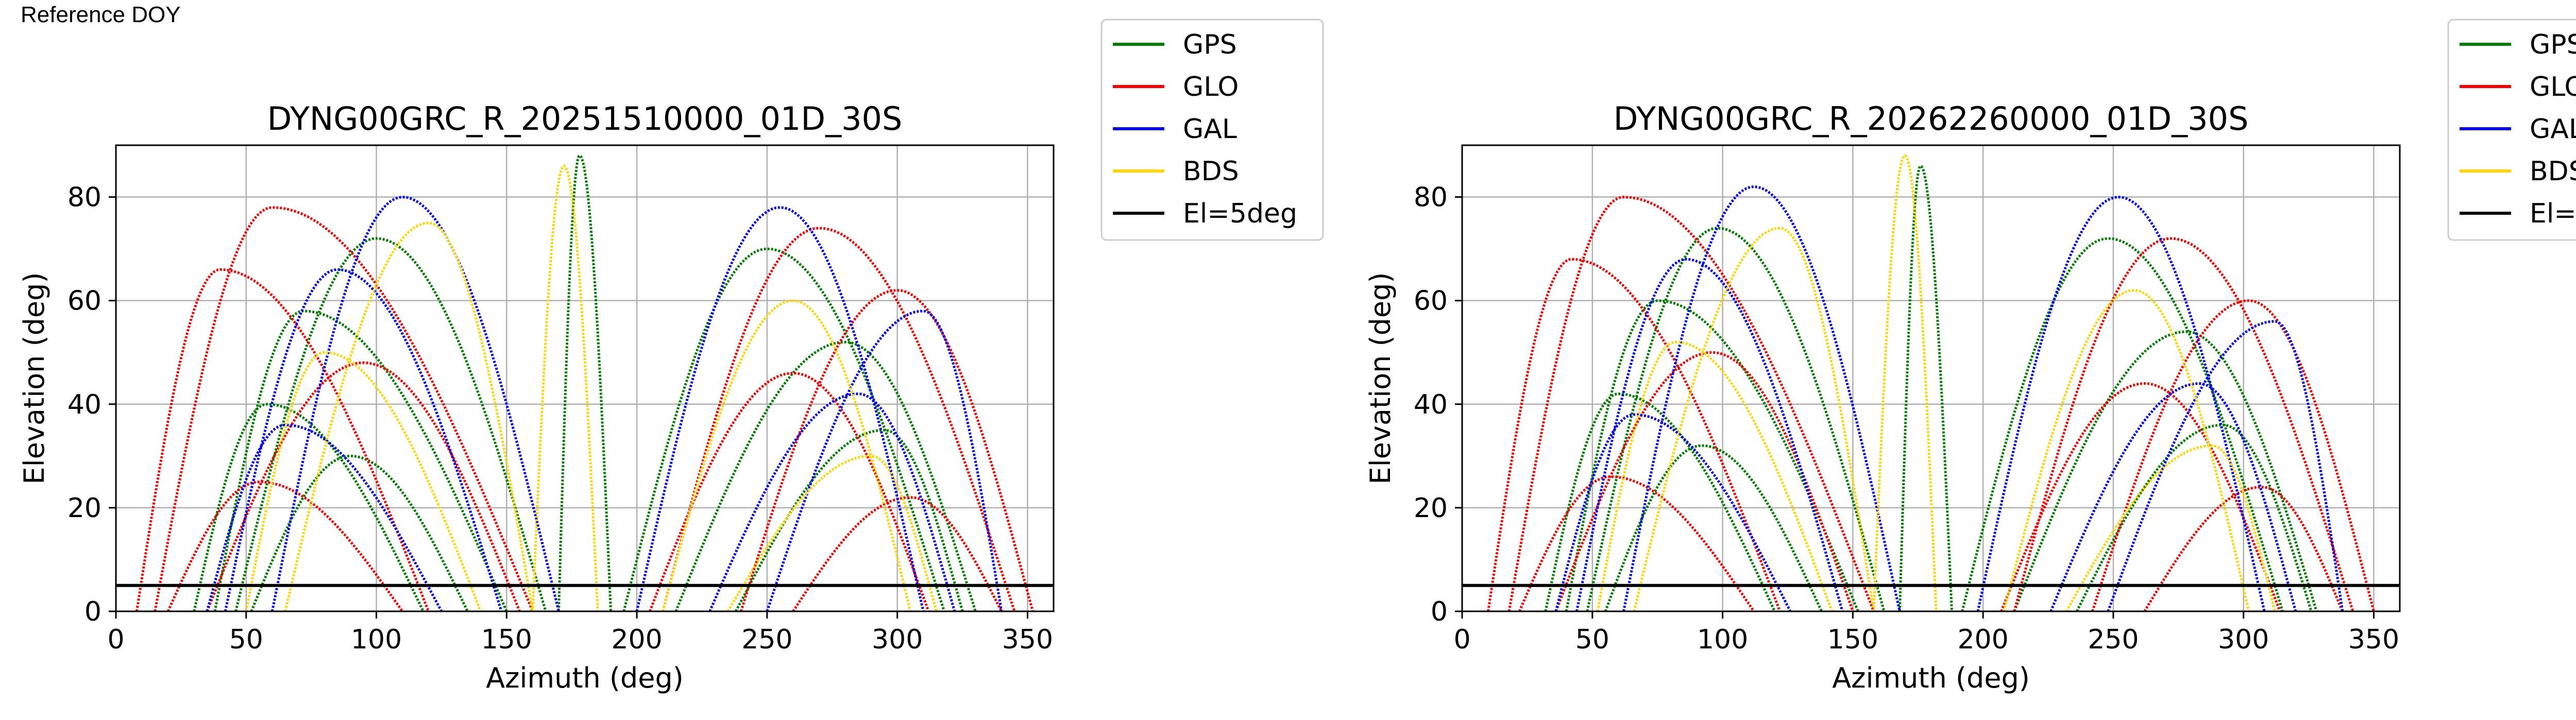  What do you see at coordinates (585, 119) in the screenshot?
I see `chart-title: DYNG00GRC_R_20251510000_01D_30S` at bounding box center [585, 119].